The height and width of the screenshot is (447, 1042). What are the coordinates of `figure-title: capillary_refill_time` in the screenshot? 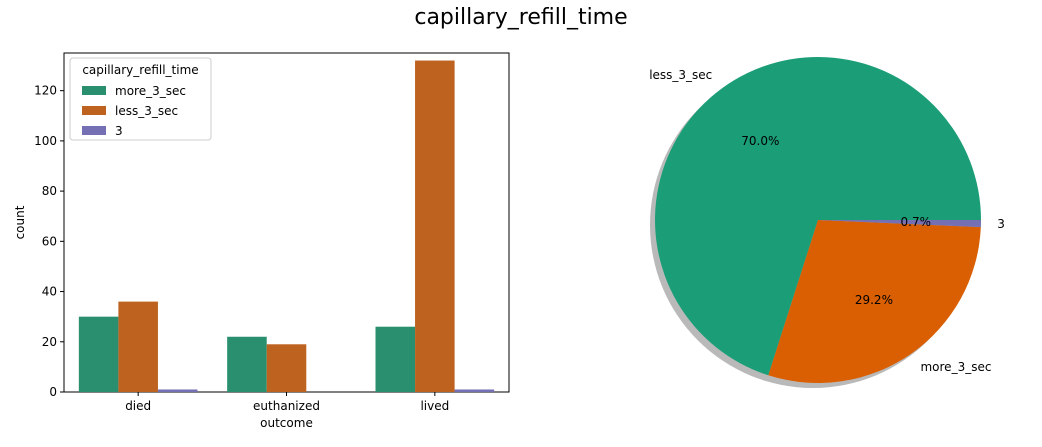 It's located at (521, 17).